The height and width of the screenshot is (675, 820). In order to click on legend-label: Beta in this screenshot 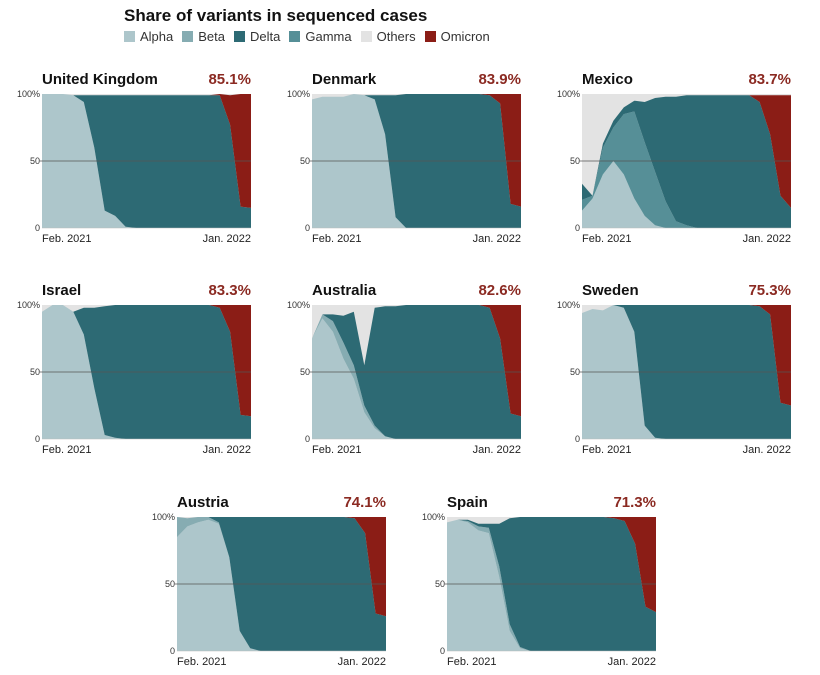, I will do `click(211, 36)`.